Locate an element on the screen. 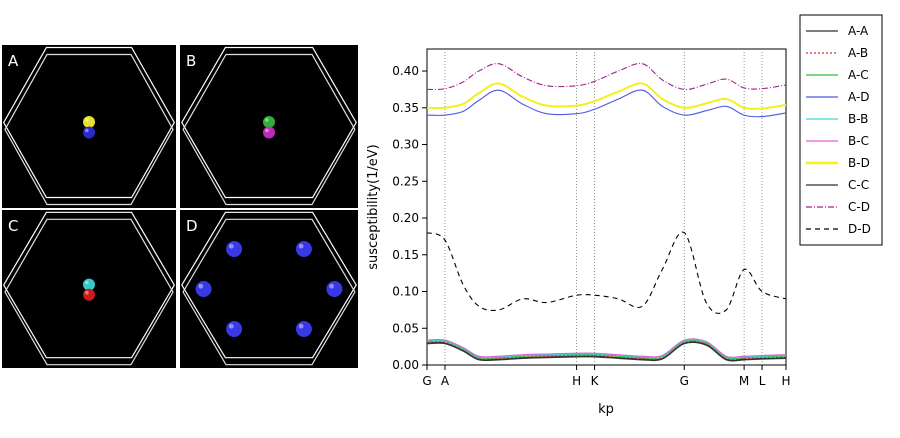 This screenshot has width=900, height=438. series-line-b-b is located at coordinates (606, 348).